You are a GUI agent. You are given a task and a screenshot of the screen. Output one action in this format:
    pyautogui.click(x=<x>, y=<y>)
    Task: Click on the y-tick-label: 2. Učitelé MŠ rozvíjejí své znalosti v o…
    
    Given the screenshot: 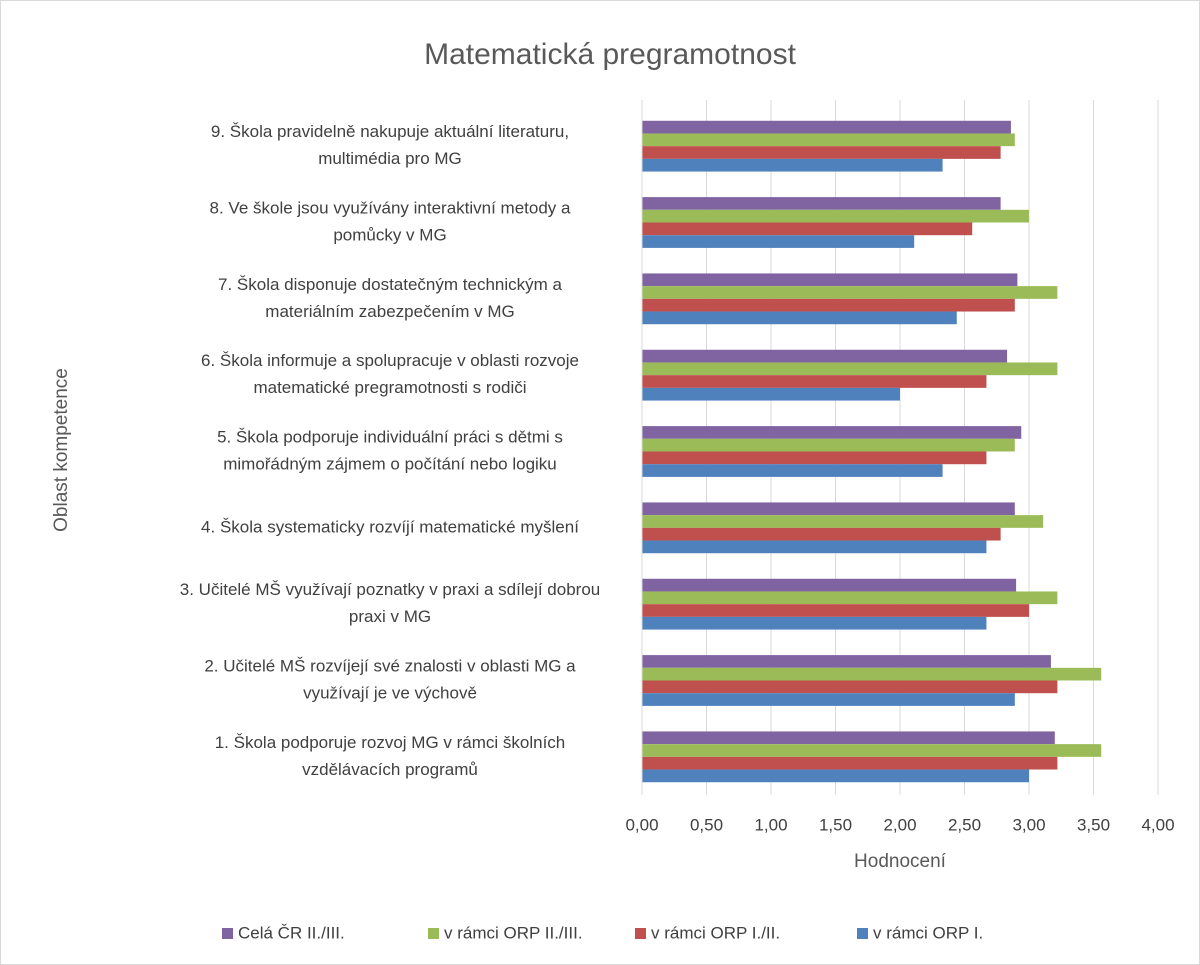 What is the action you would take?
    pyautogui.click(x=390, y=665)
    